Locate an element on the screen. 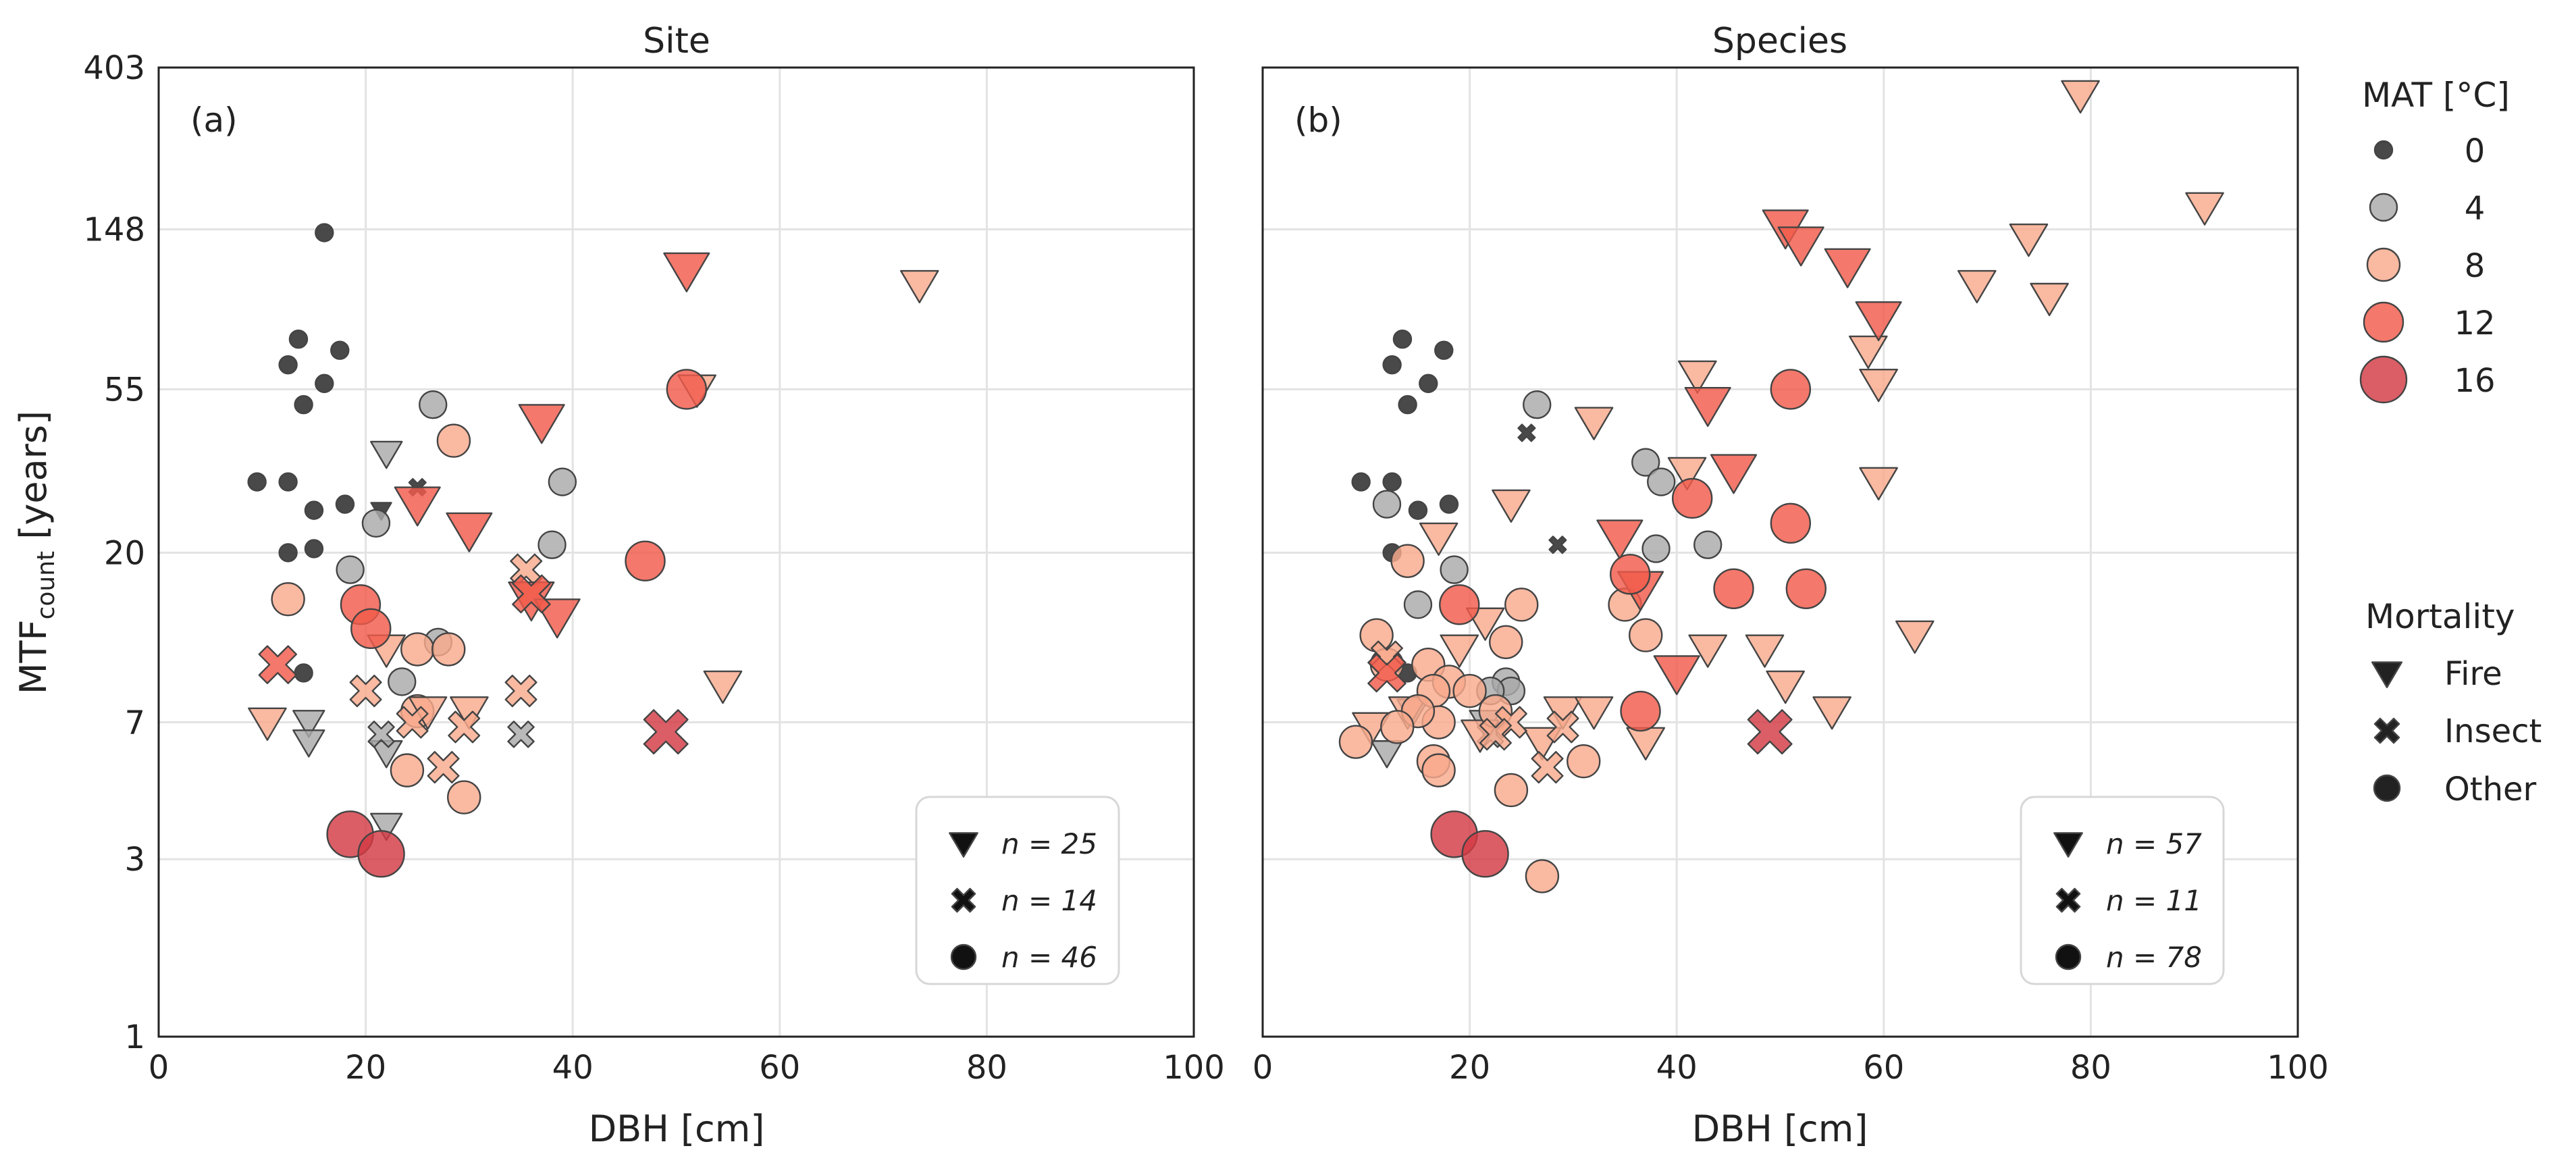 This screenshot has height=1167, width=2576. legend-mortality-markers is located at coordinates (2387, 731).